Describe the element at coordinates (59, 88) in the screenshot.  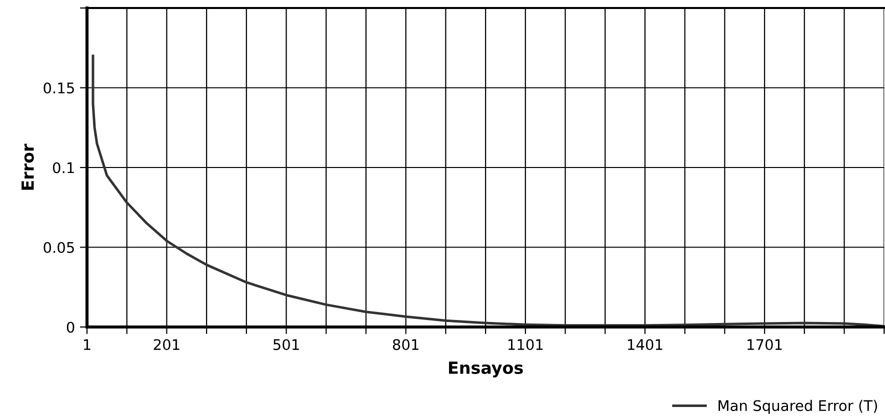
I see `y-tick-label: 0.15` at that location.